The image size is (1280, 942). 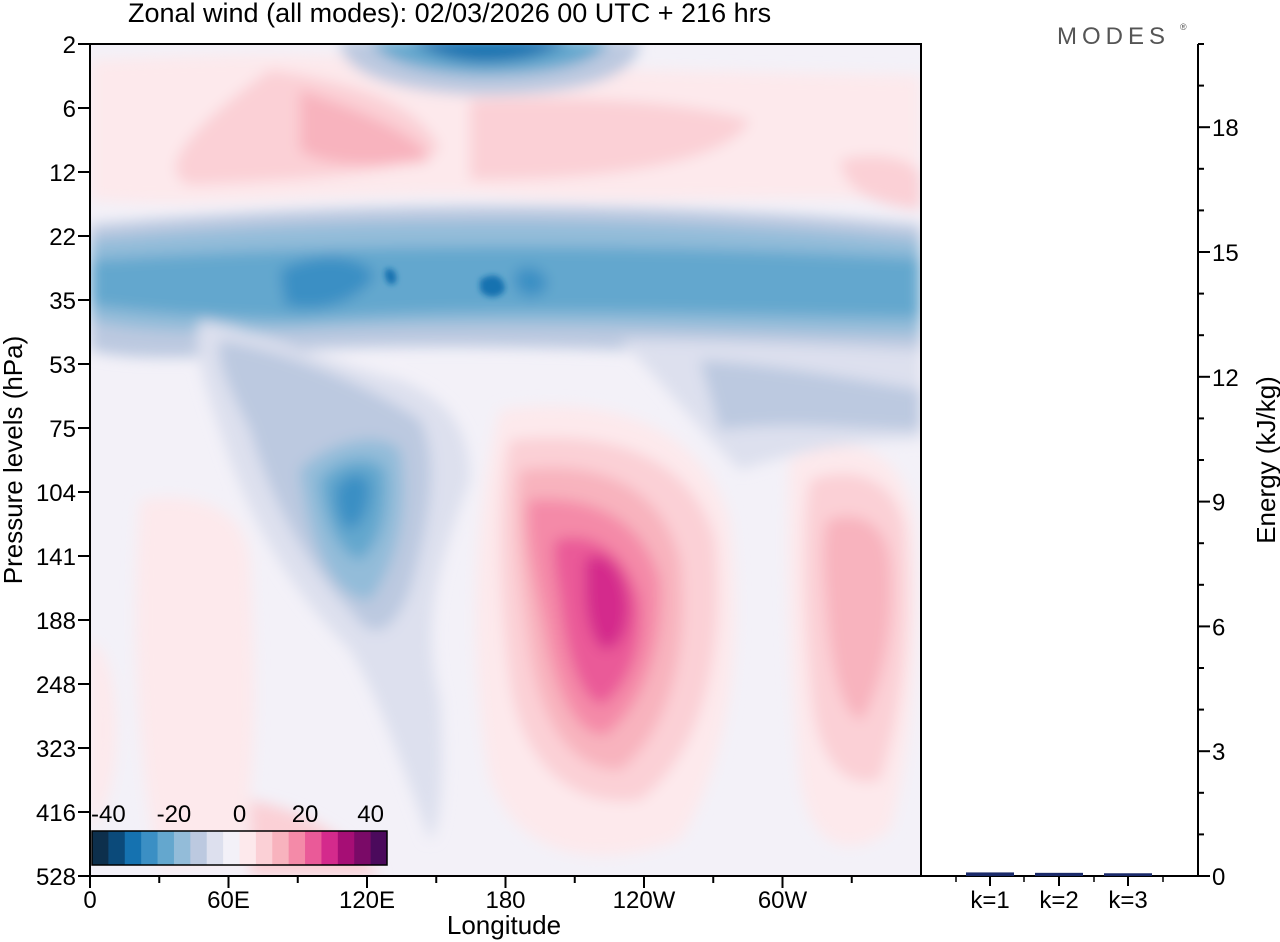 What do you see at coordinates (505, 283) in the screenshot?
I see `mid-easterly-core` at bounding box center [505, 283].